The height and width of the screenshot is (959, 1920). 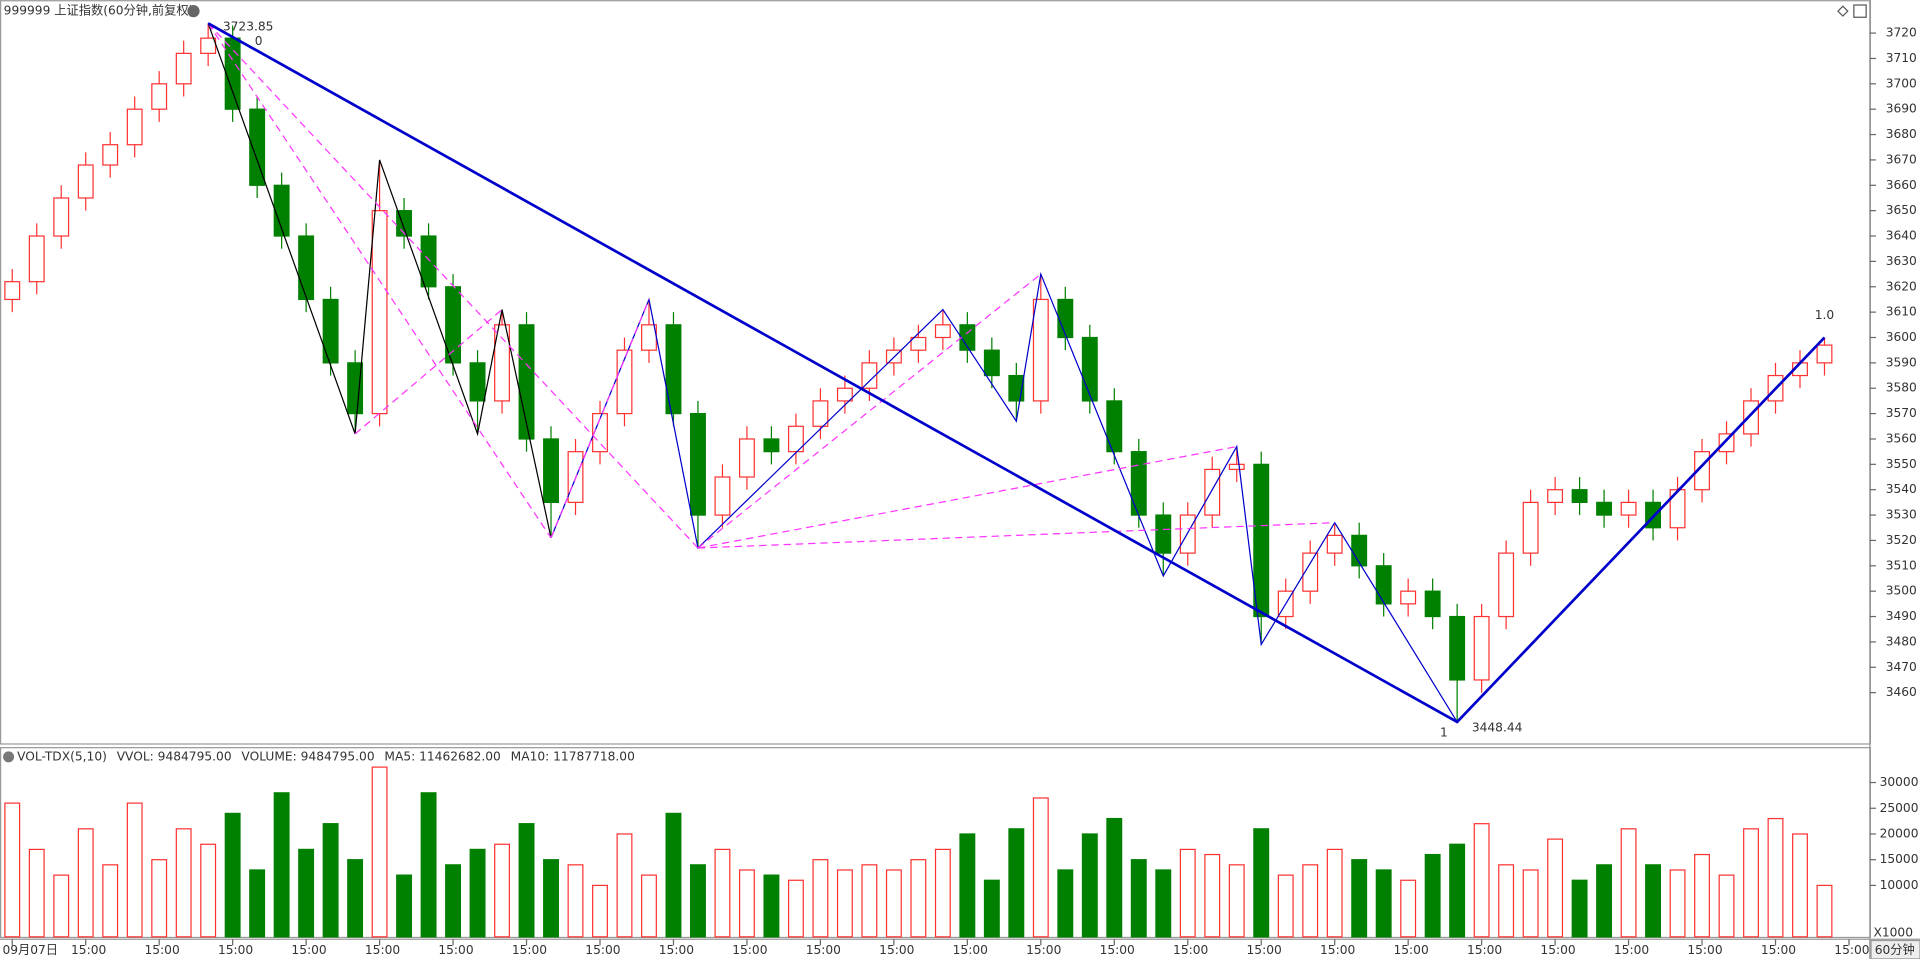 What do you see at coordinates (193, 11) in the screenshot?
I see `dropdown-icon` at bounding box center [193, 11].